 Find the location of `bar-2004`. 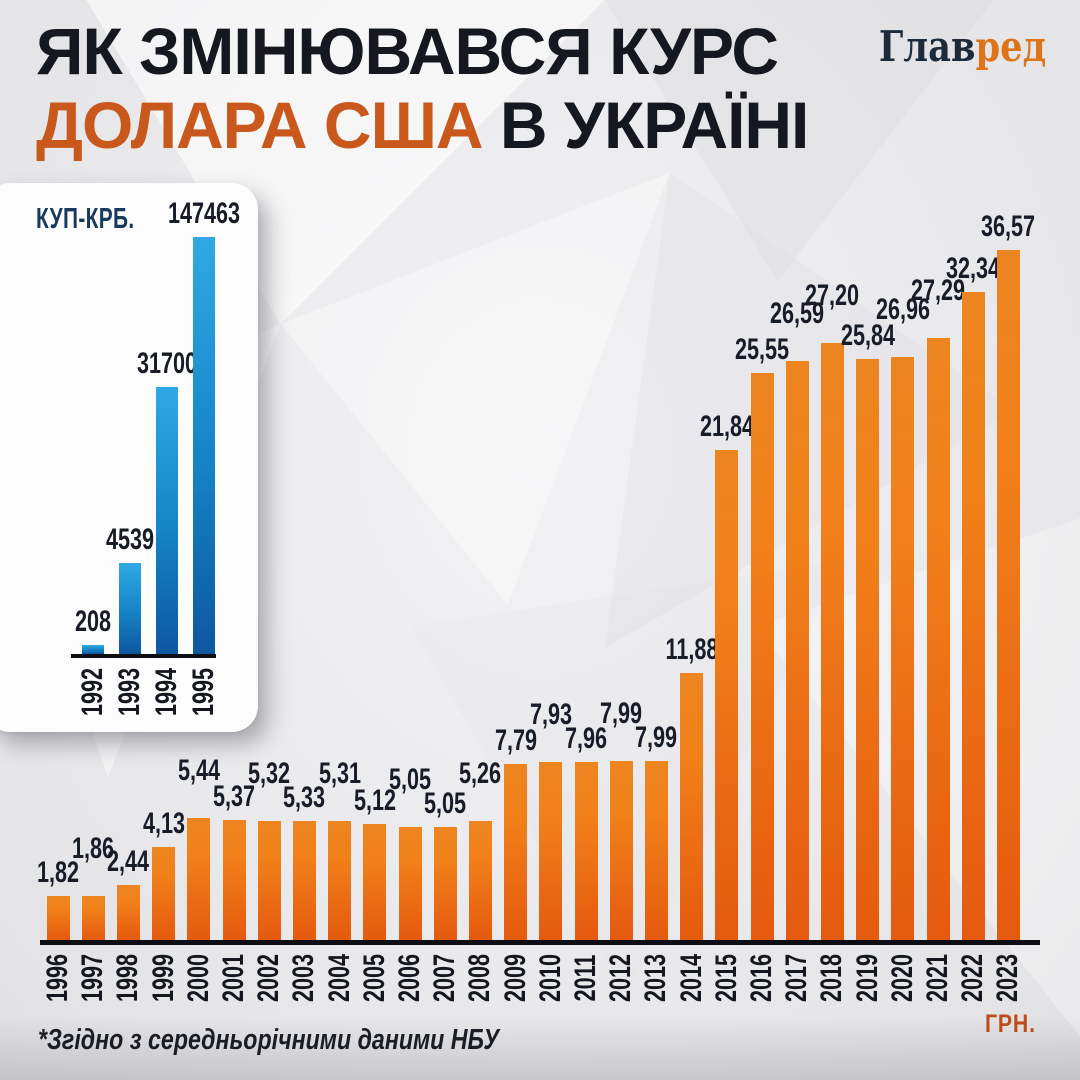

bar-2004 is located at coordinates (340, 880).